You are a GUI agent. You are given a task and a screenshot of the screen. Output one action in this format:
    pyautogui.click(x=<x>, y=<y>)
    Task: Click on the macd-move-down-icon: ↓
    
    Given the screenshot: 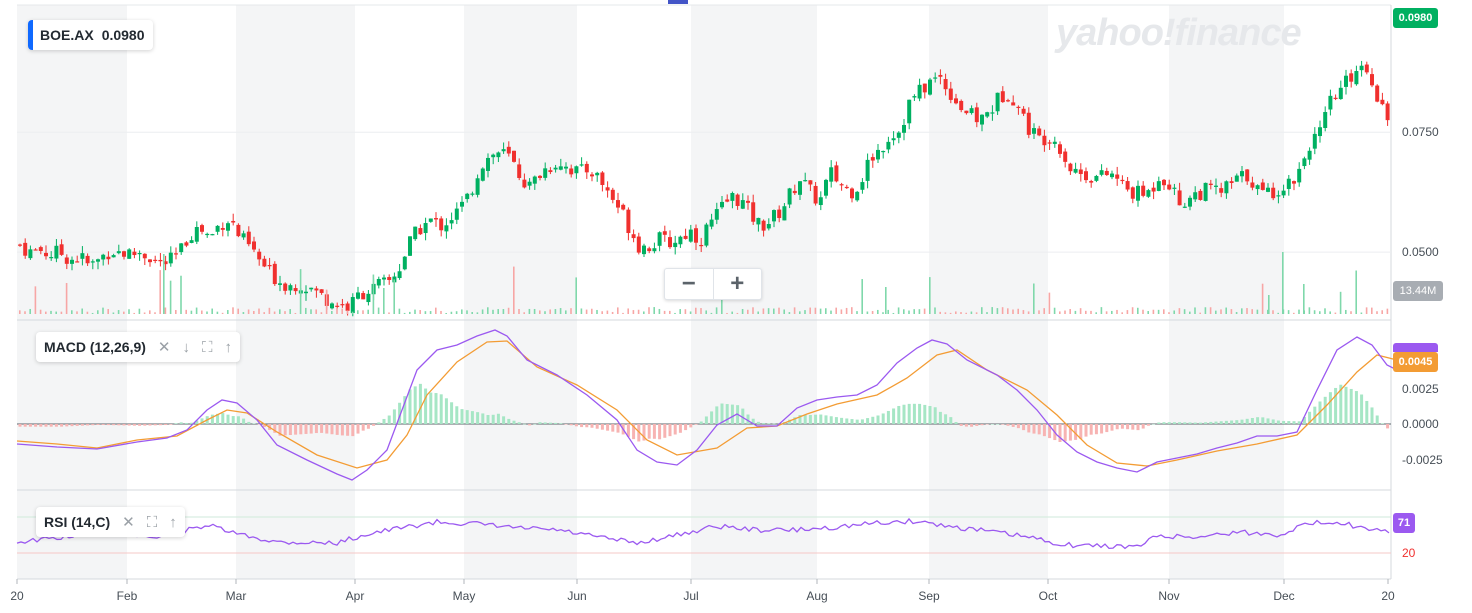 What is the action you would take?
    pyautogui.click(x=186, y=347)
    